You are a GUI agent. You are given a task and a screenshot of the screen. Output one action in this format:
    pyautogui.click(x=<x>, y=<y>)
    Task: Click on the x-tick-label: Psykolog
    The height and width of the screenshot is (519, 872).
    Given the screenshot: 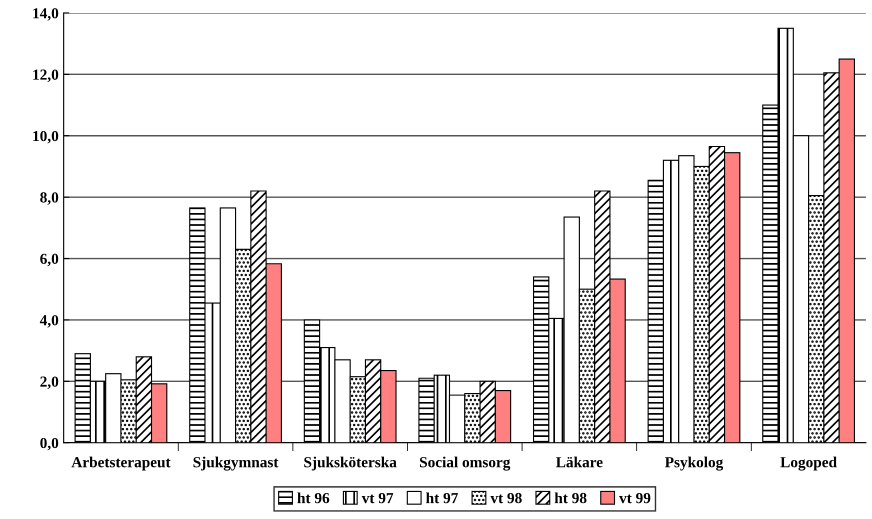 What is the action you would take?
    pyautogui.click(x=694, y=463)
    